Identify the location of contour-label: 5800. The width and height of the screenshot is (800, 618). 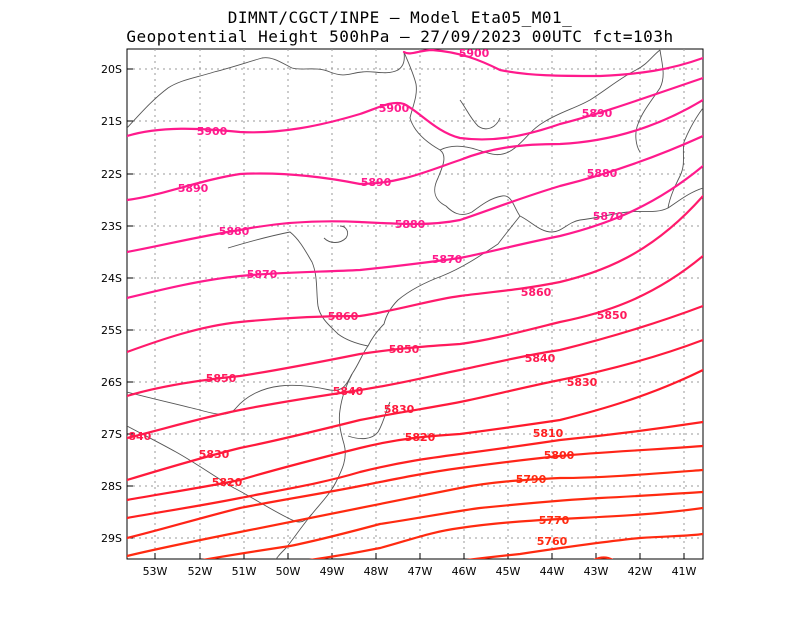
(559, 455).